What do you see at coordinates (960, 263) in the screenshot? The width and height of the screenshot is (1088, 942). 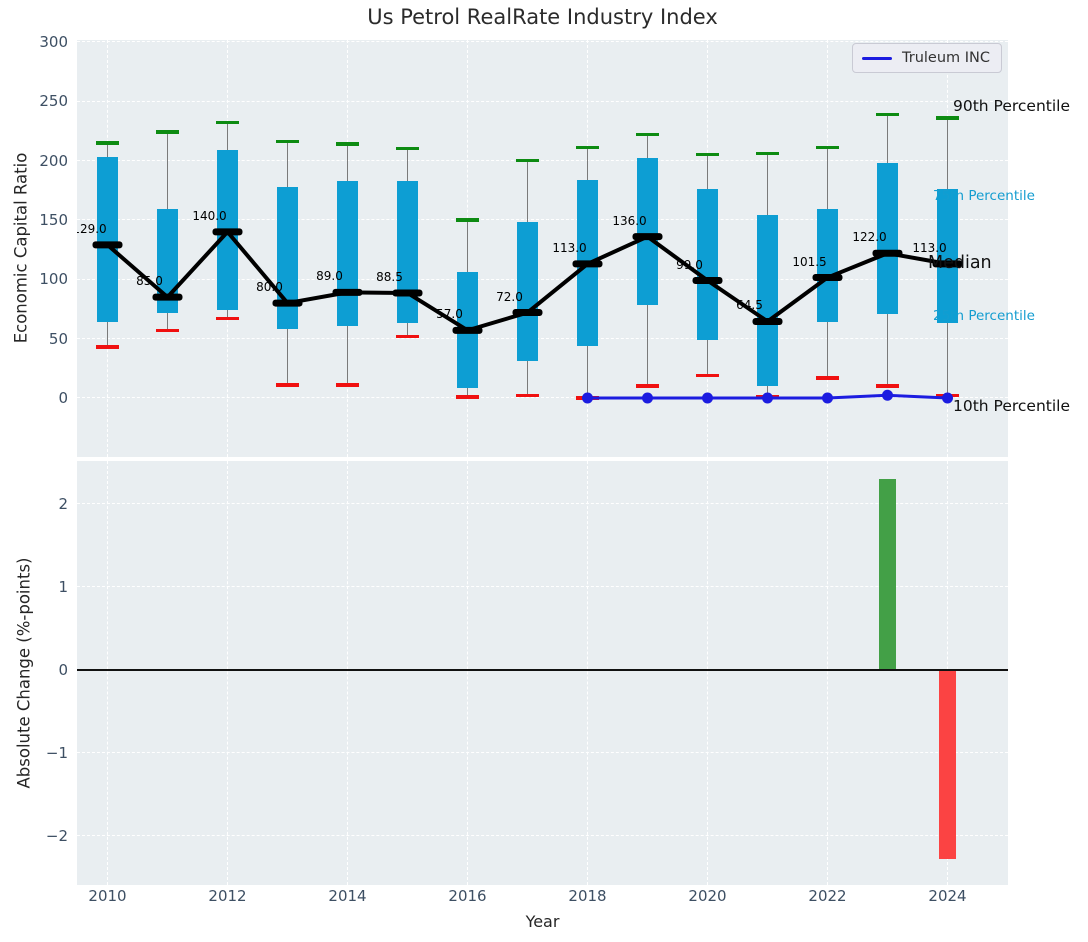 I see `annotation-median: Median` at bounding box center [960, 263].